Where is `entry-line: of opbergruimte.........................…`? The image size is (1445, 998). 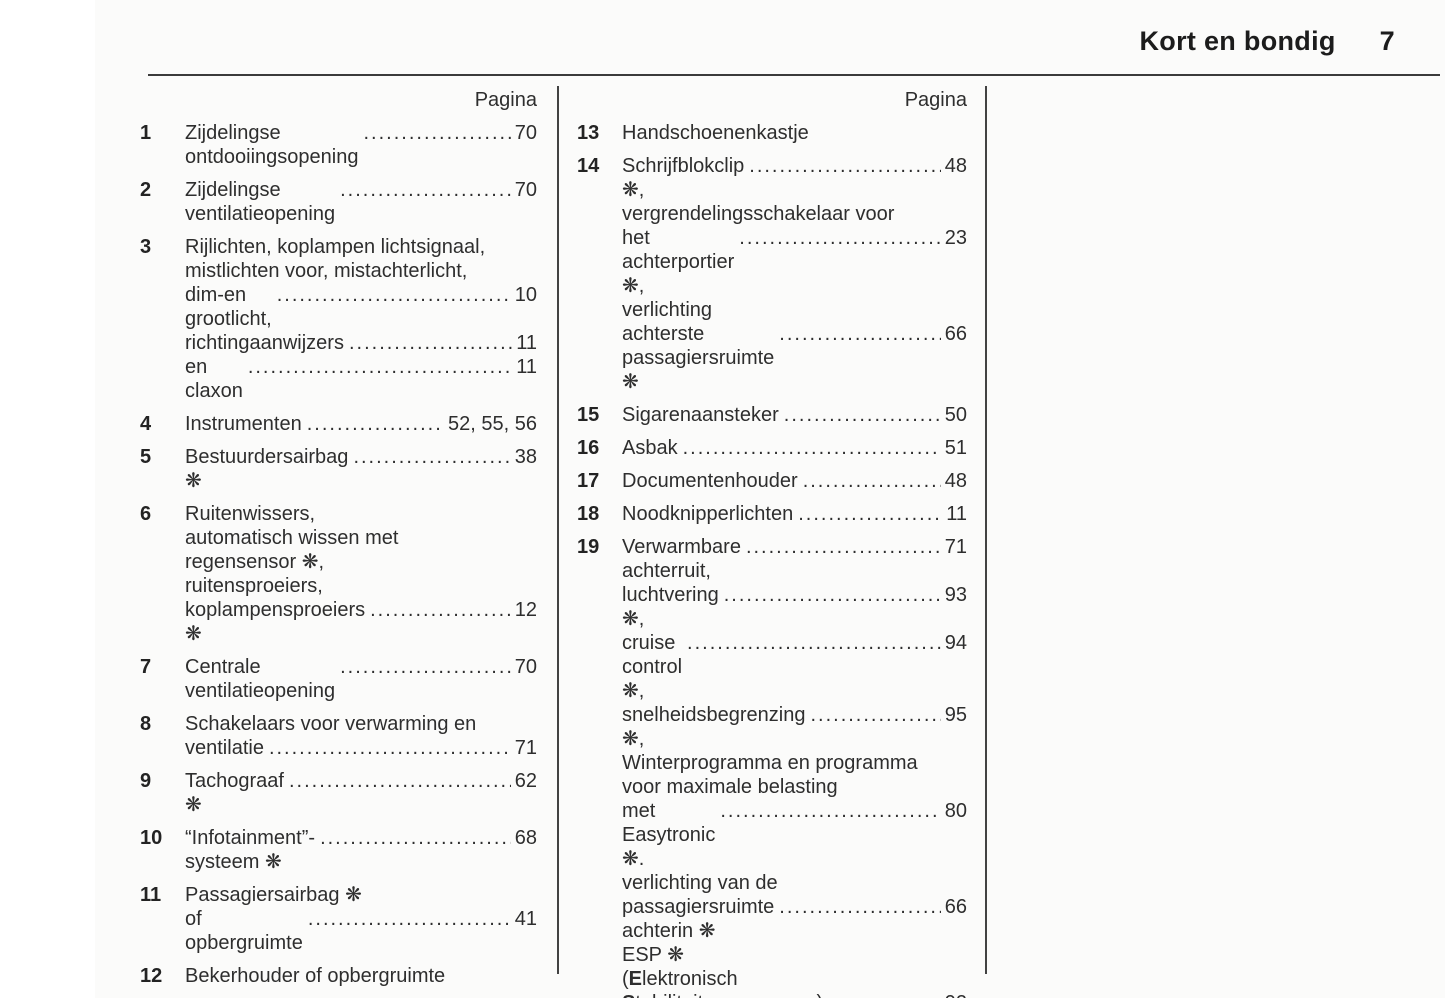
entry-line: of opbergruimte.........................… is located at coordinates (361, 931).